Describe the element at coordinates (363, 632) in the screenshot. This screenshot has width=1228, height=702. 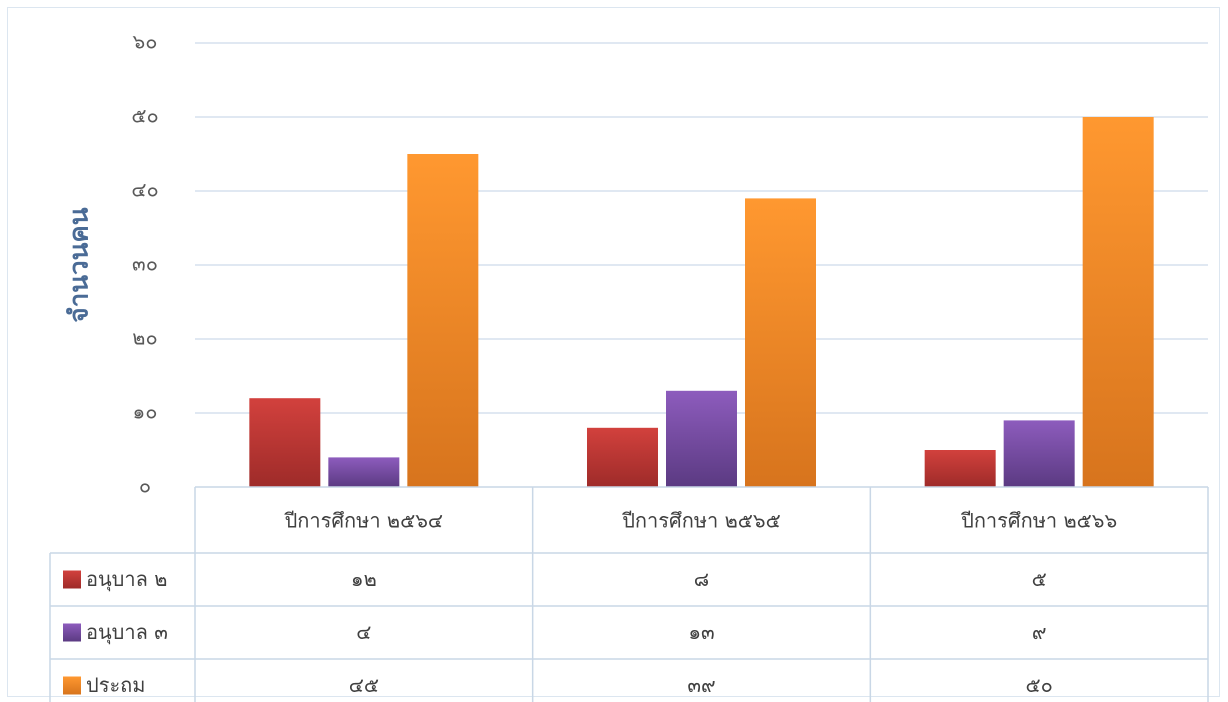
I see `data-value-label: ๔` at that location.